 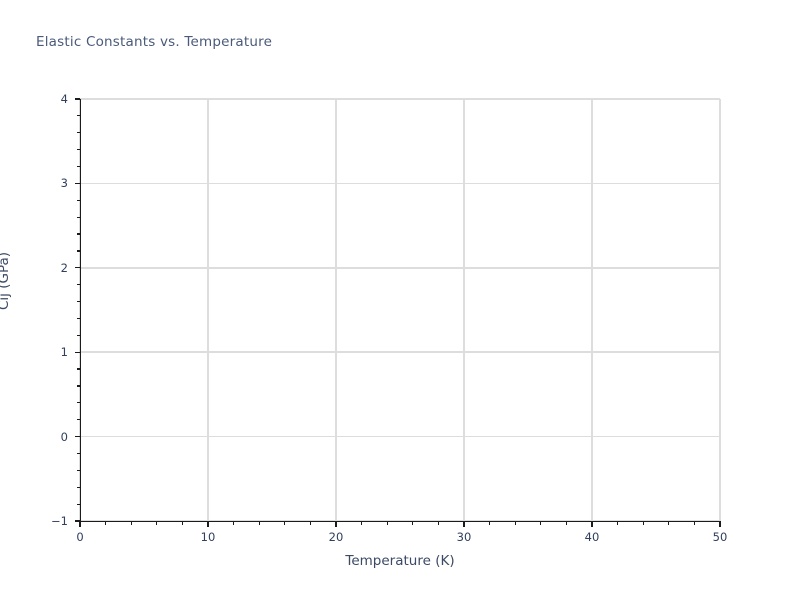 I want to click on x-ticklabel-30: 30, so click(x=464, y=537).